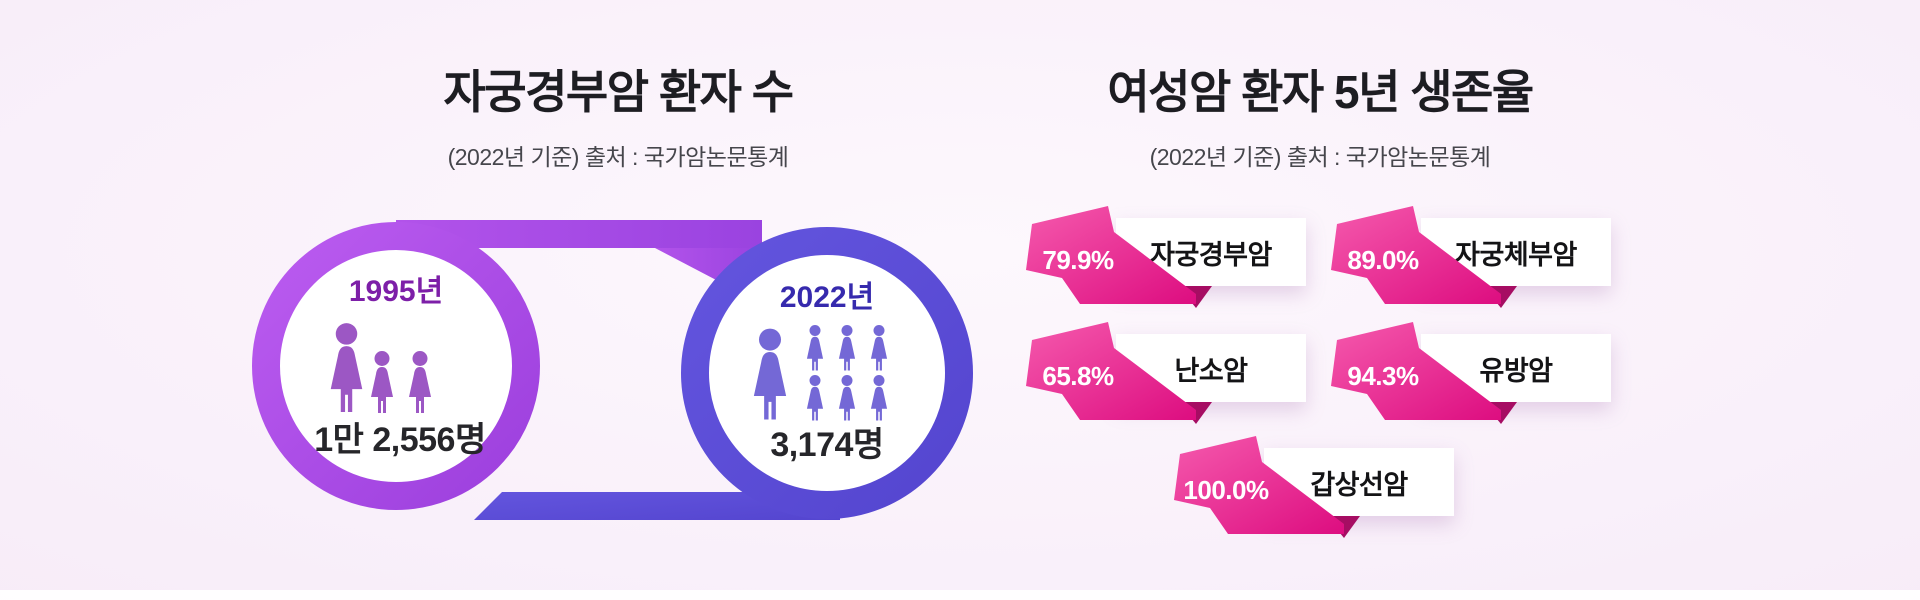 This screenshot has height=600, width=1920. What do you see at coordinates (396, 291) in the screenshot?
I see `year-label-1995: 1995년` at bounding box center [396, 291].